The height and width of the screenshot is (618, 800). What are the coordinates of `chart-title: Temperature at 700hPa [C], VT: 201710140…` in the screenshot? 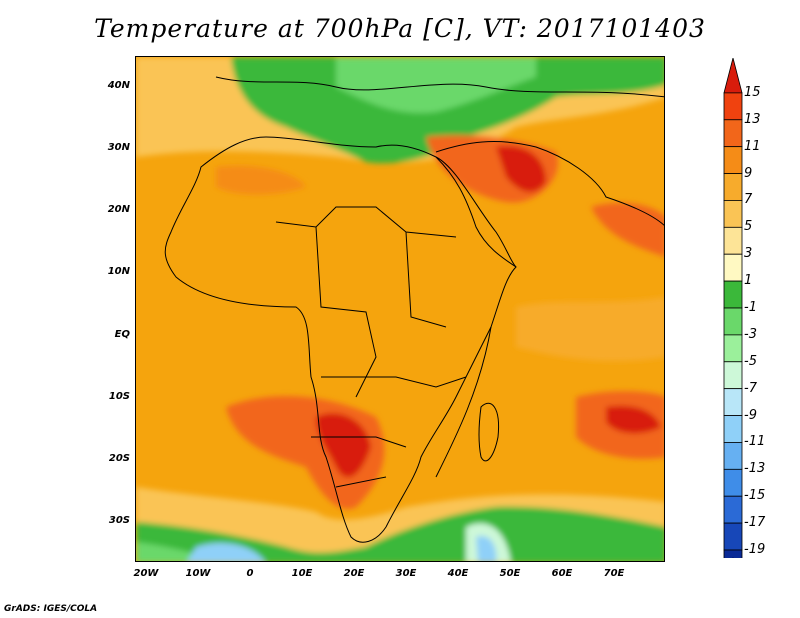 It's located at (400, 28).